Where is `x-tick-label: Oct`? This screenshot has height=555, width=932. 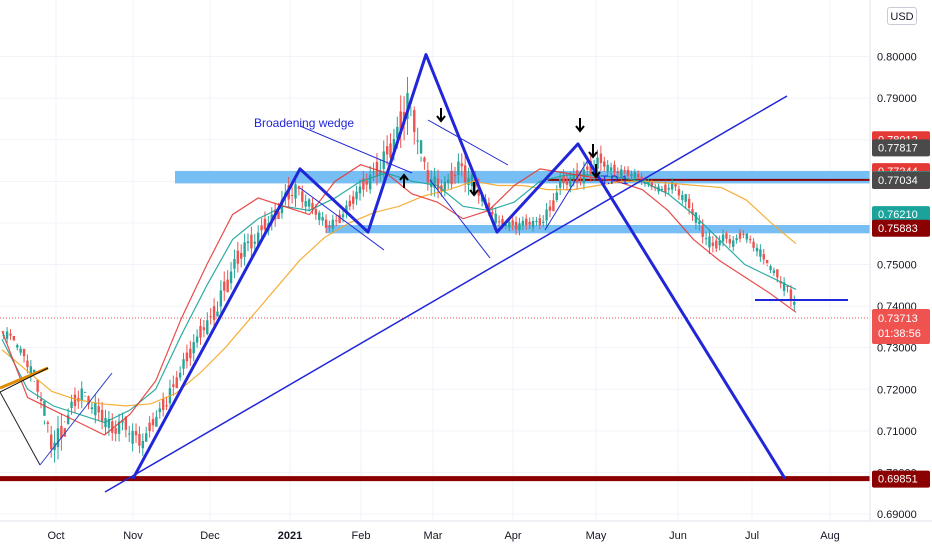
x-tick-label: Oct is located at coordinates (55, 536).